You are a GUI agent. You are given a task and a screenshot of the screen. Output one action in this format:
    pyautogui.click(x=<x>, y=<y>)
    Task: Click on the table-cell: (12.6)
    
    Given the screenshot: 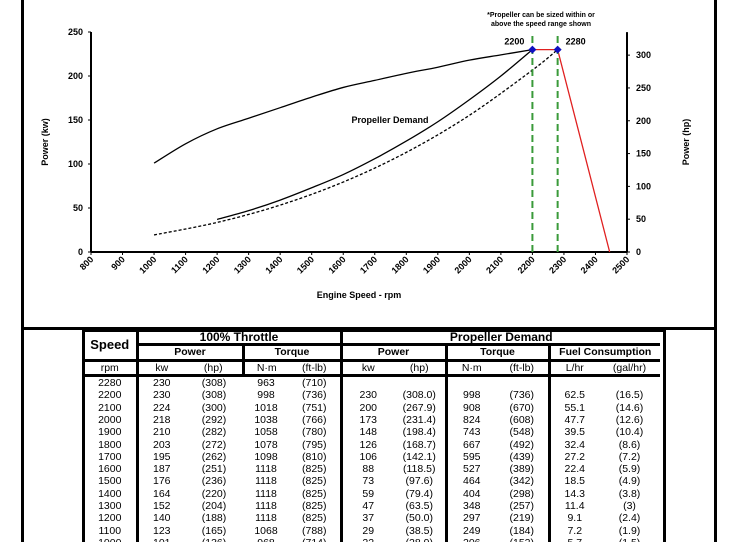 What is the action you would take?
    pyautogui.click(x=629, y=419)
    